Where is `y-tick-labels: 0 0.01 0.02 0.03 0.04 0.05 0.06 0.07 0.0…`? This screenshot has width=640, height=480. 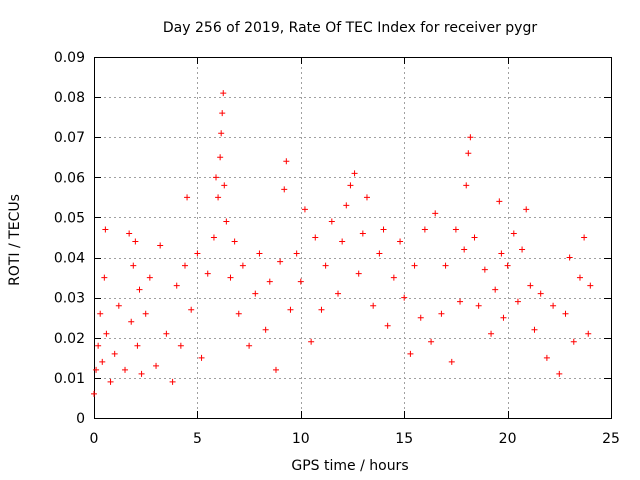
y-tick-labels: 0 0.01 0.02 0.03 0.04 0.05 0.06 0.07 0.0… is located at coordinates (69, 238).